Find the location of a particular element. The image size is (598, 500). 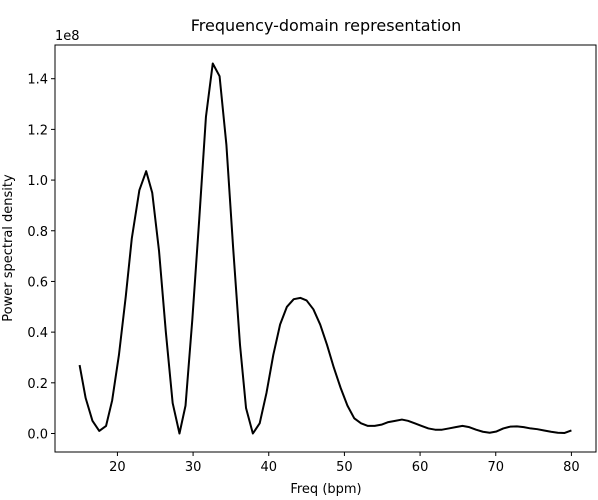

y-tick-label: 0.4 is located at coordinates (37, 333).